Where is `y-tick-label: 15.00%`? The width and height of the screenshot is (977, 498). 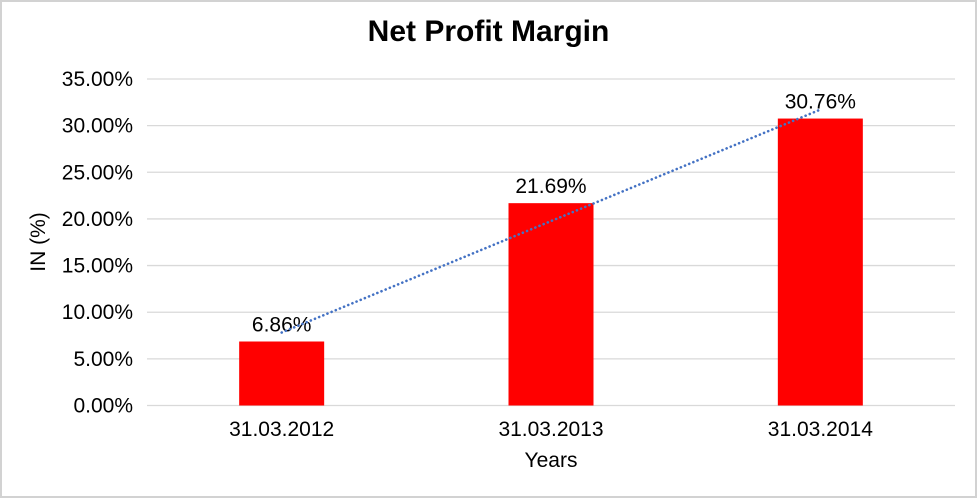 y-tick-label: 15.00% is located at coordinates (97, 266).